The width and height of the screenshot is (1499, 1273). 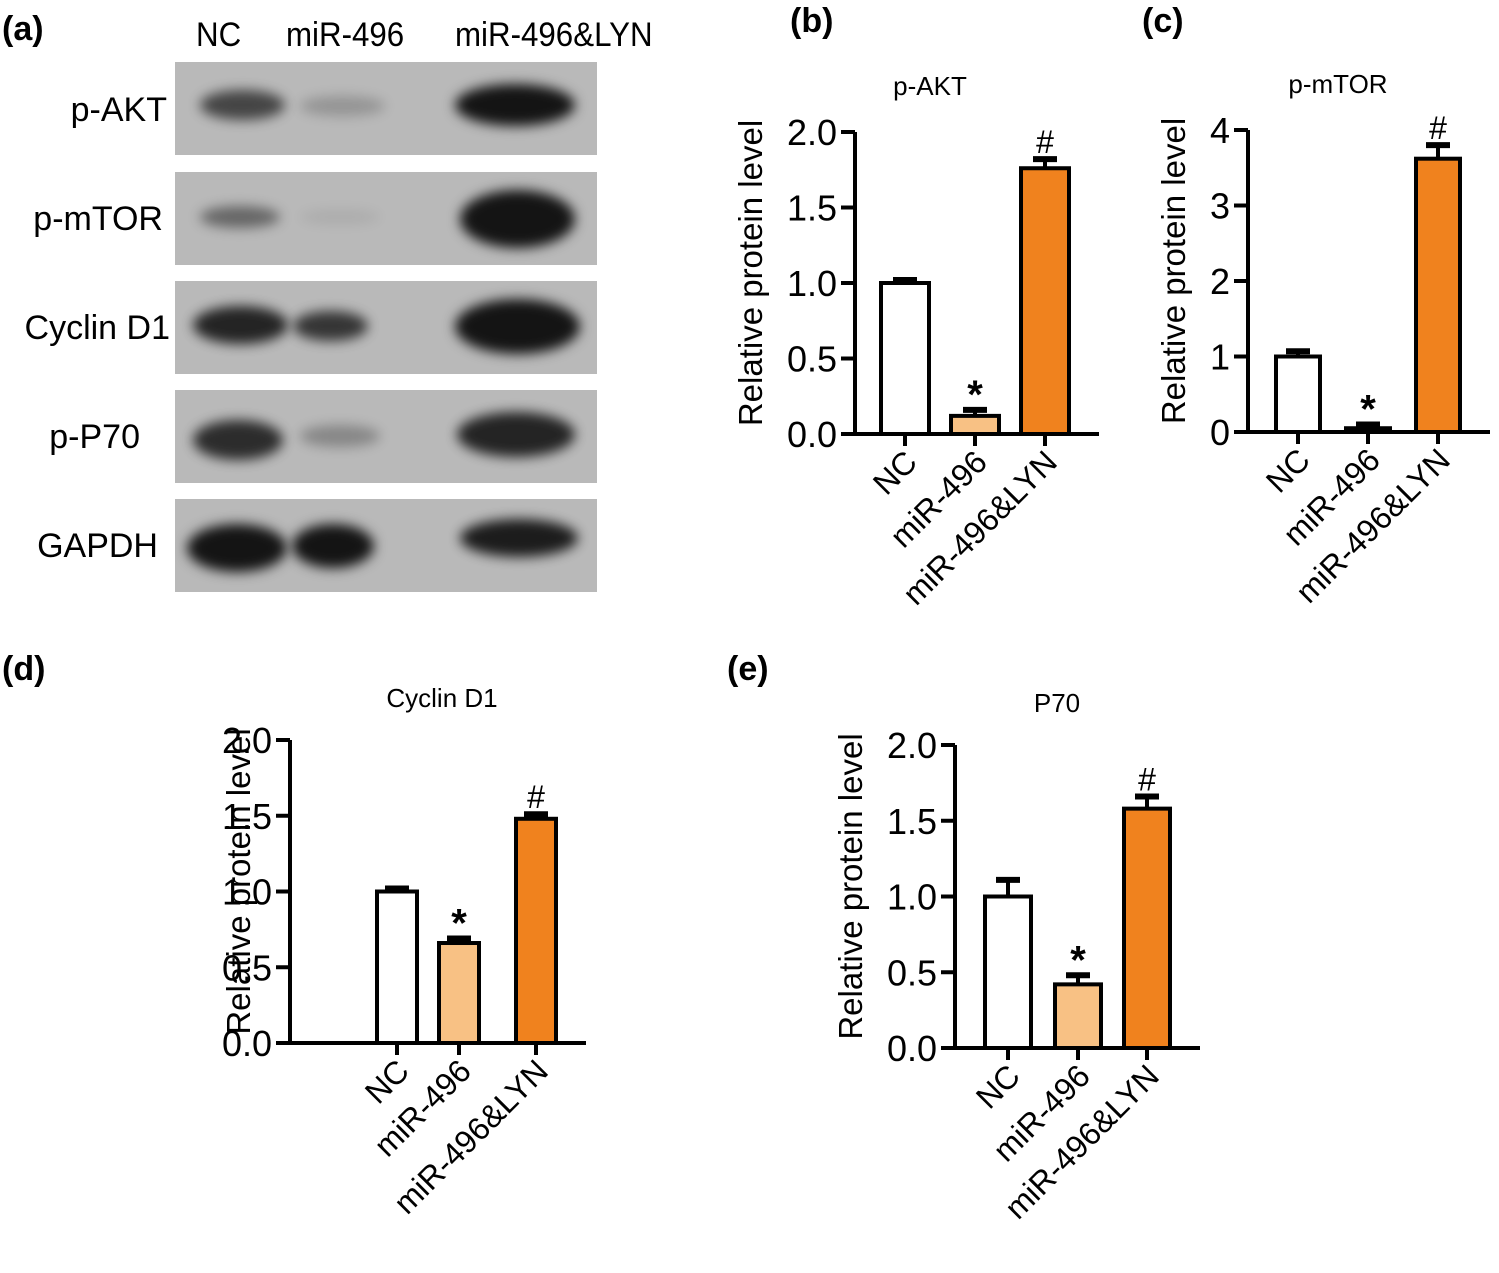 I want to click on protein-label-pakt: p-AKT, so click(x=118, y=110).